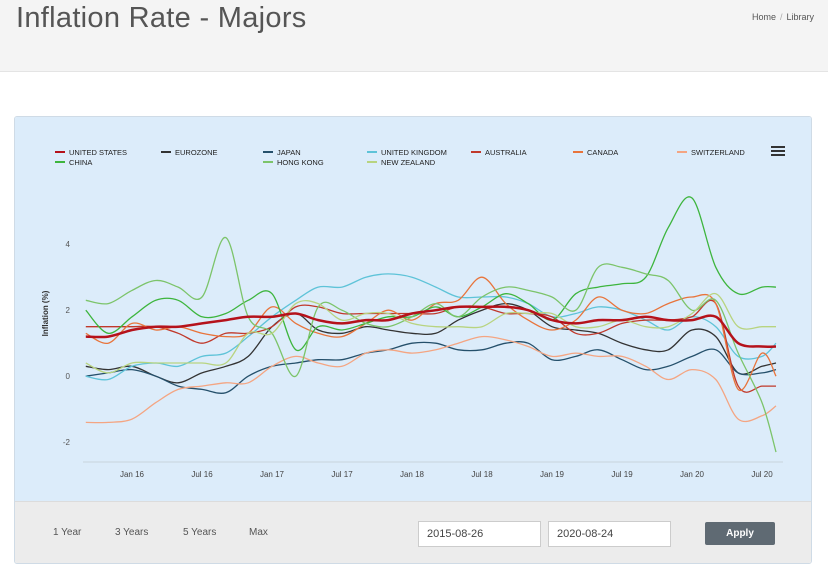  I want to click on chart-menu-icon, so click(778, 152).